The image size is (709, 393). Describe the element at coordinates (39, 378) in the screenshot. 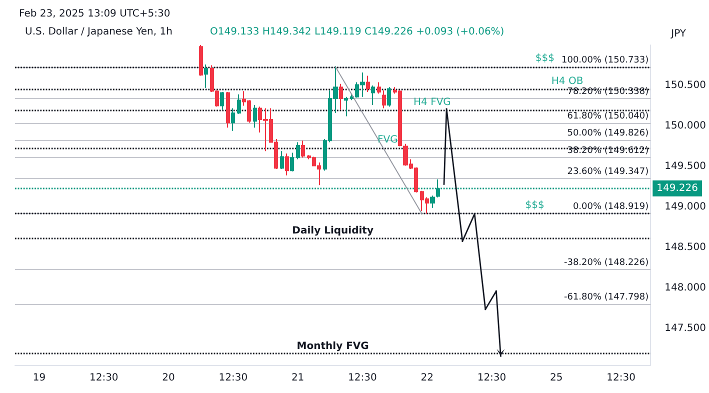

I see `x-tick-label: 19` at that location.